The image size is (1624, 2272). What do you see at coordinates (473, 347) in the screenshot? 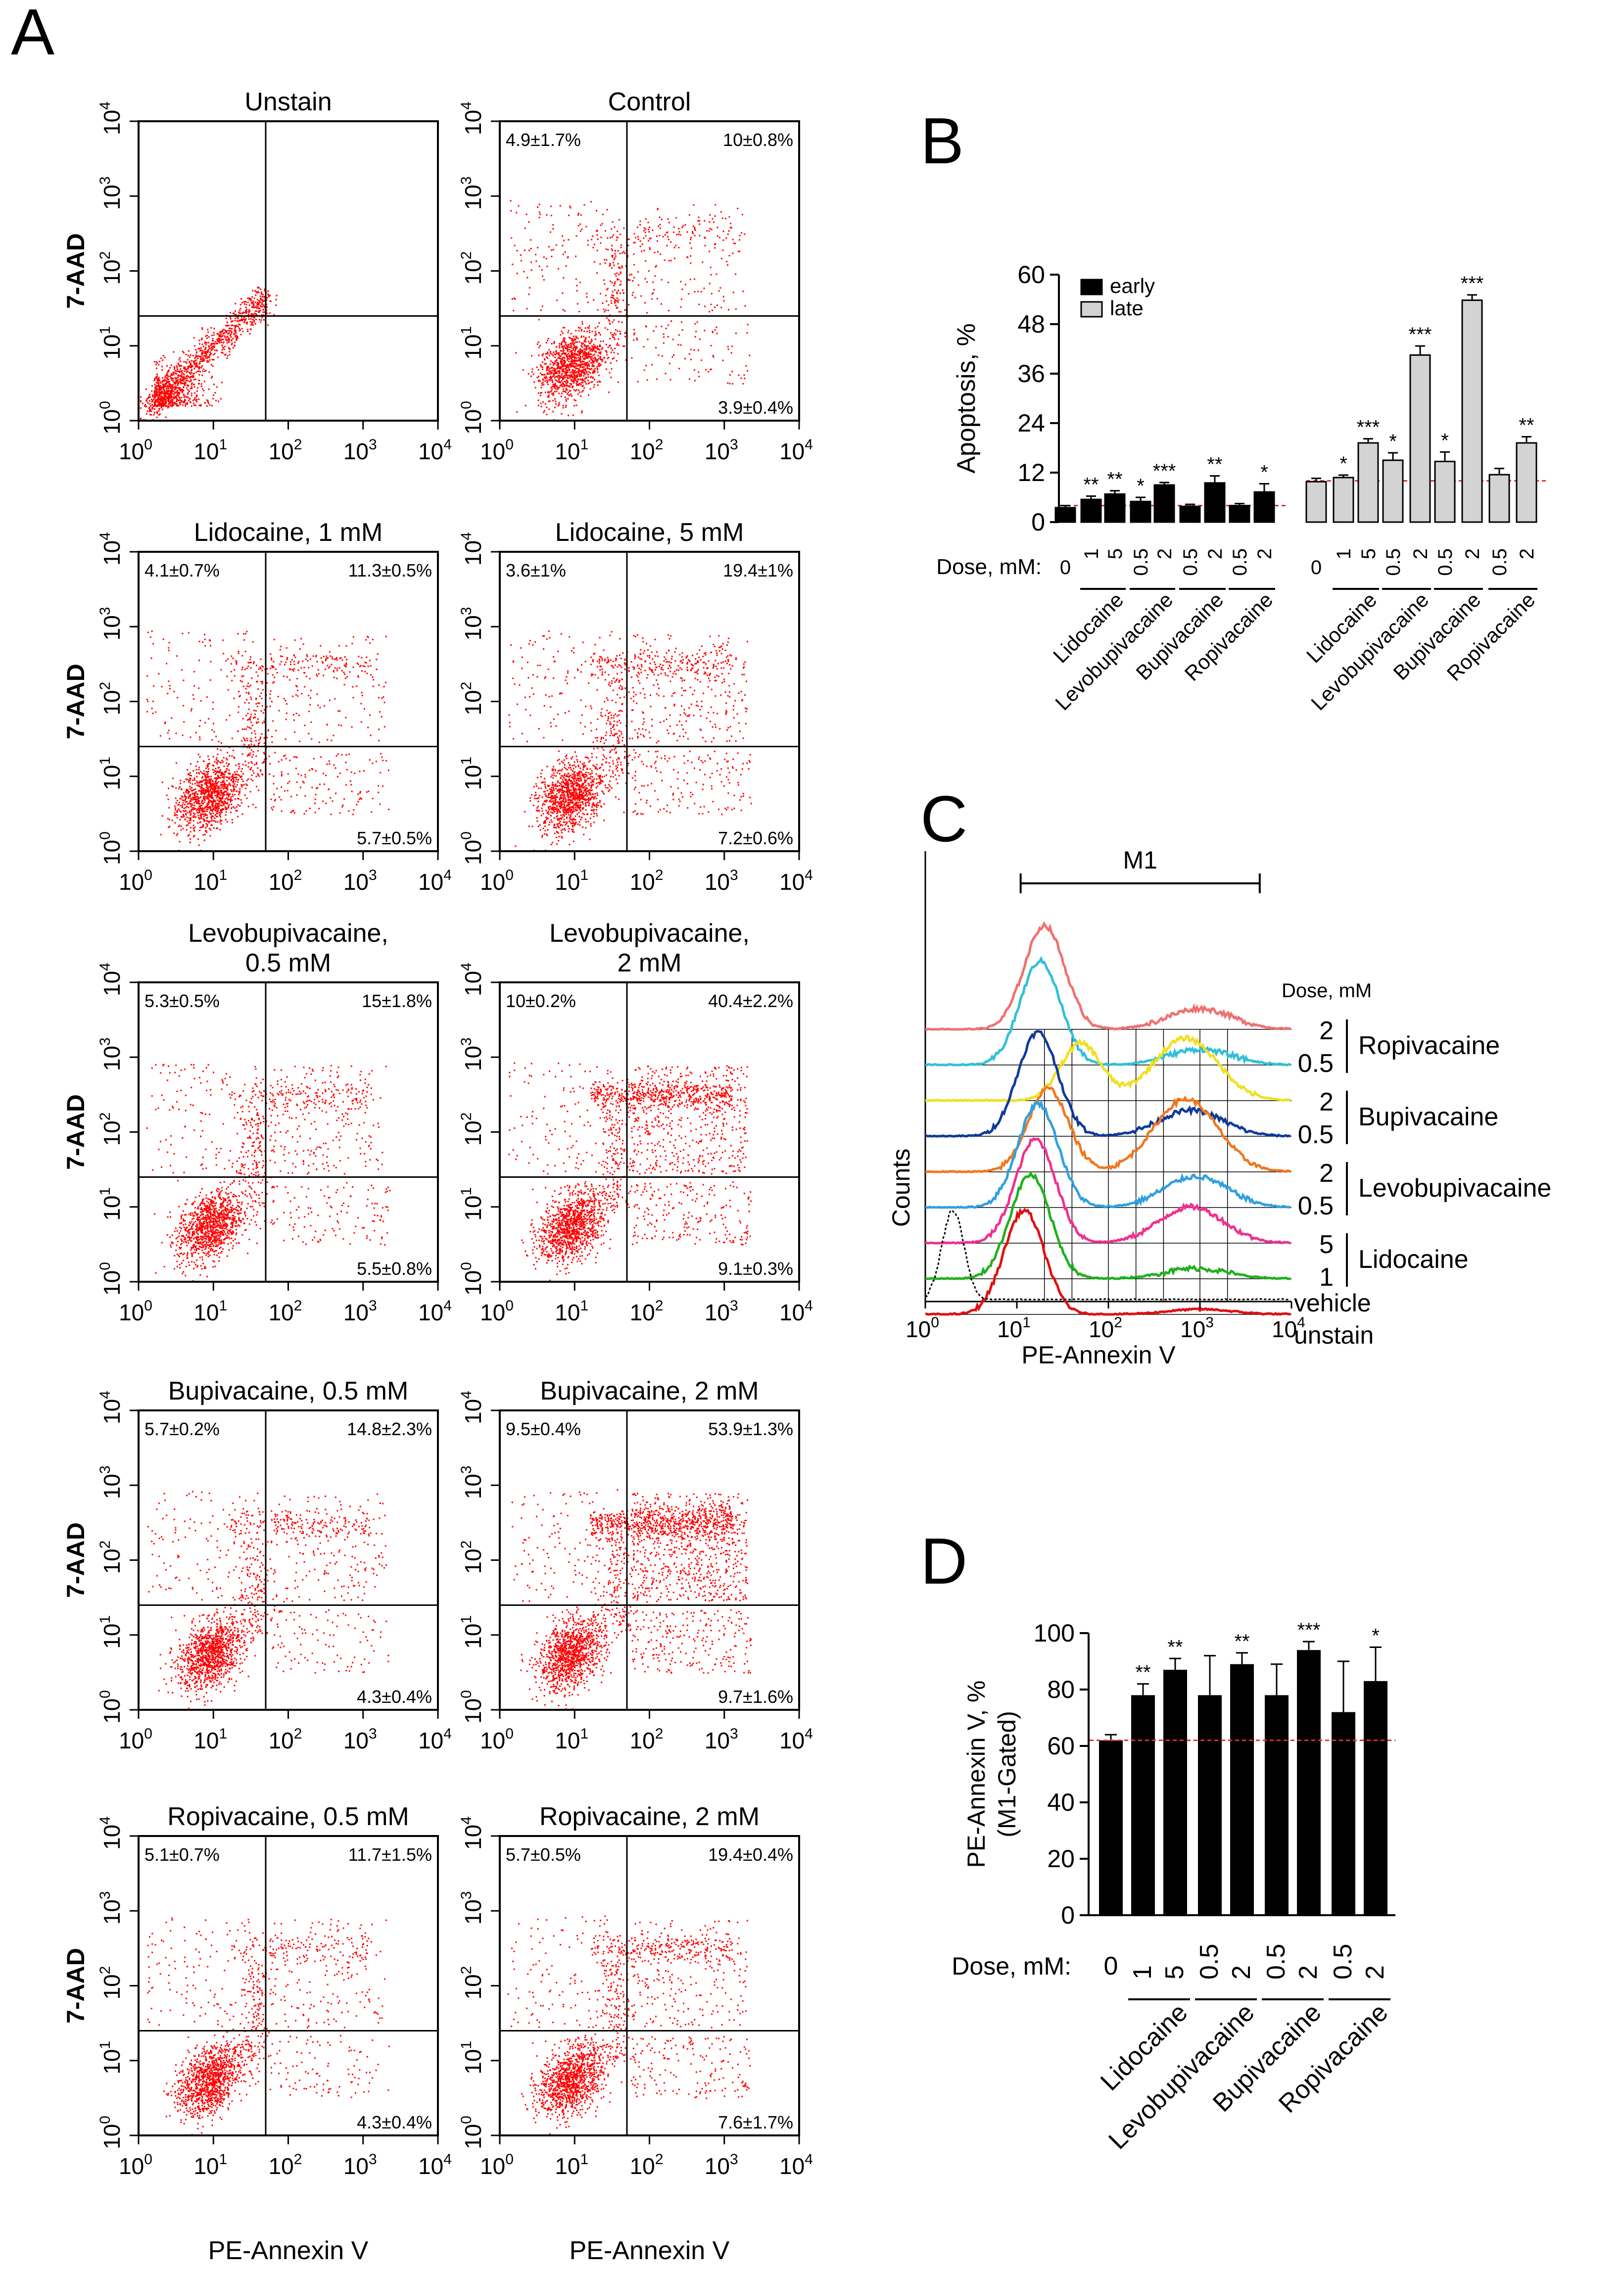
I see `tick-base: 10` at bounding box center [473, 347].